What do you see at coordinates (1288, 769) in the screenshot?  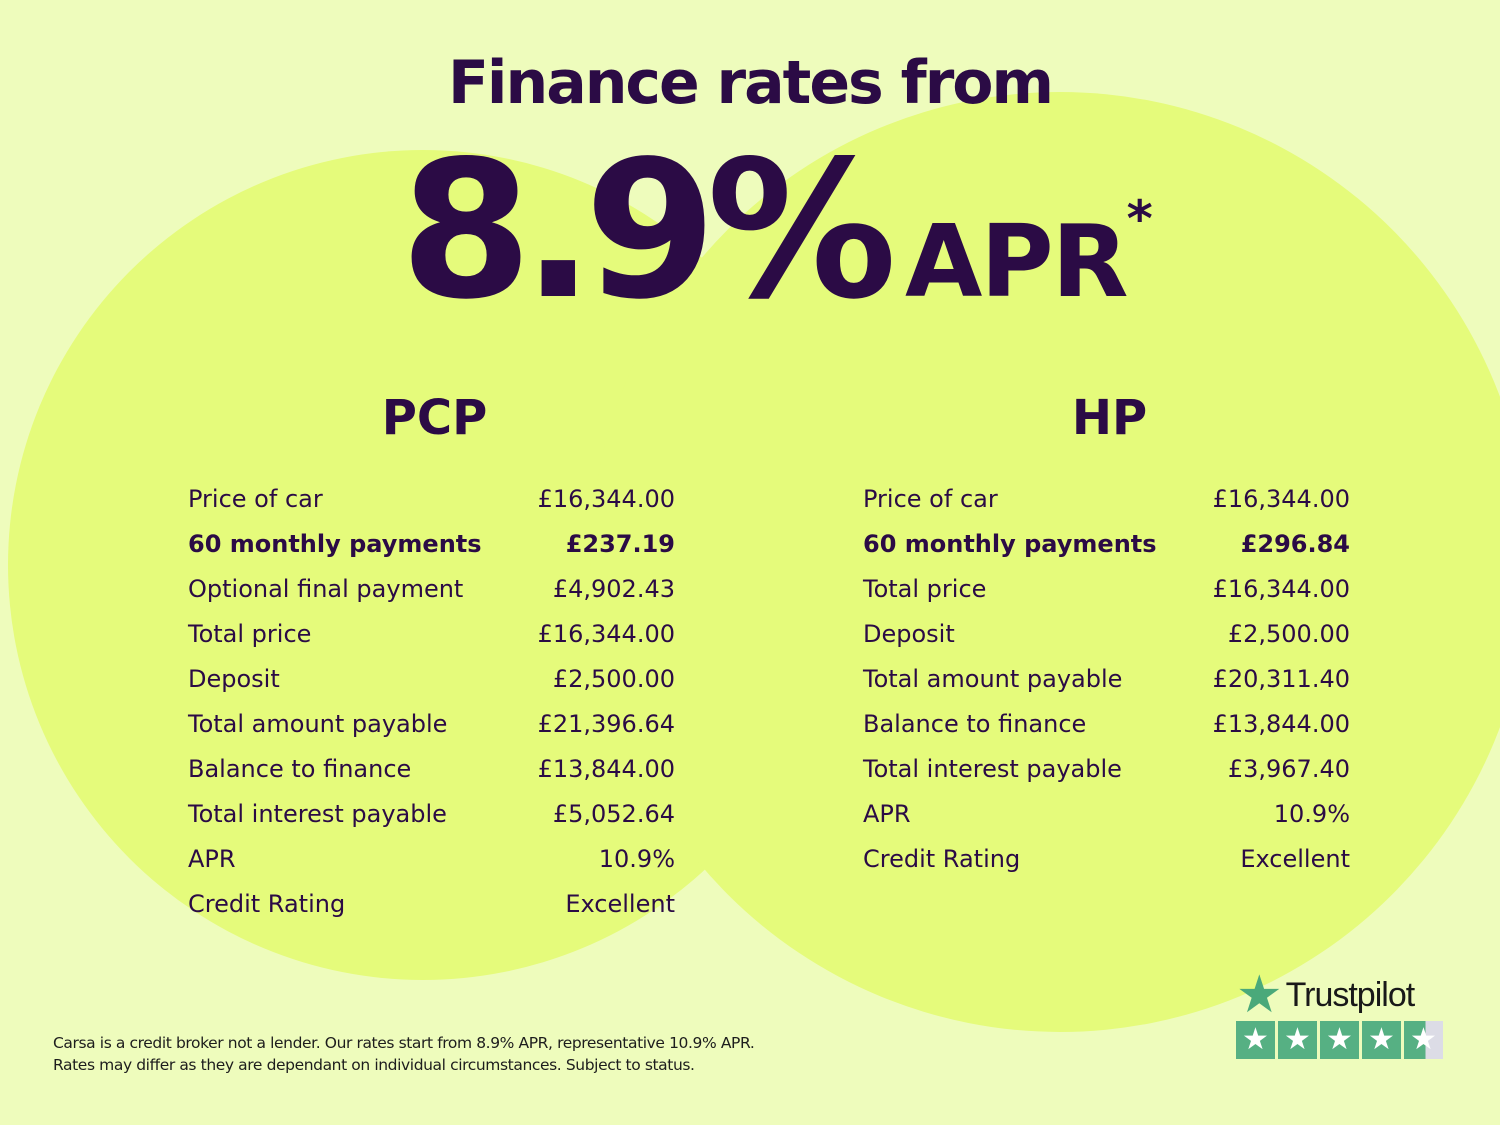 I see `row-value: £3,967.40` at bounding box center [1288, 769].